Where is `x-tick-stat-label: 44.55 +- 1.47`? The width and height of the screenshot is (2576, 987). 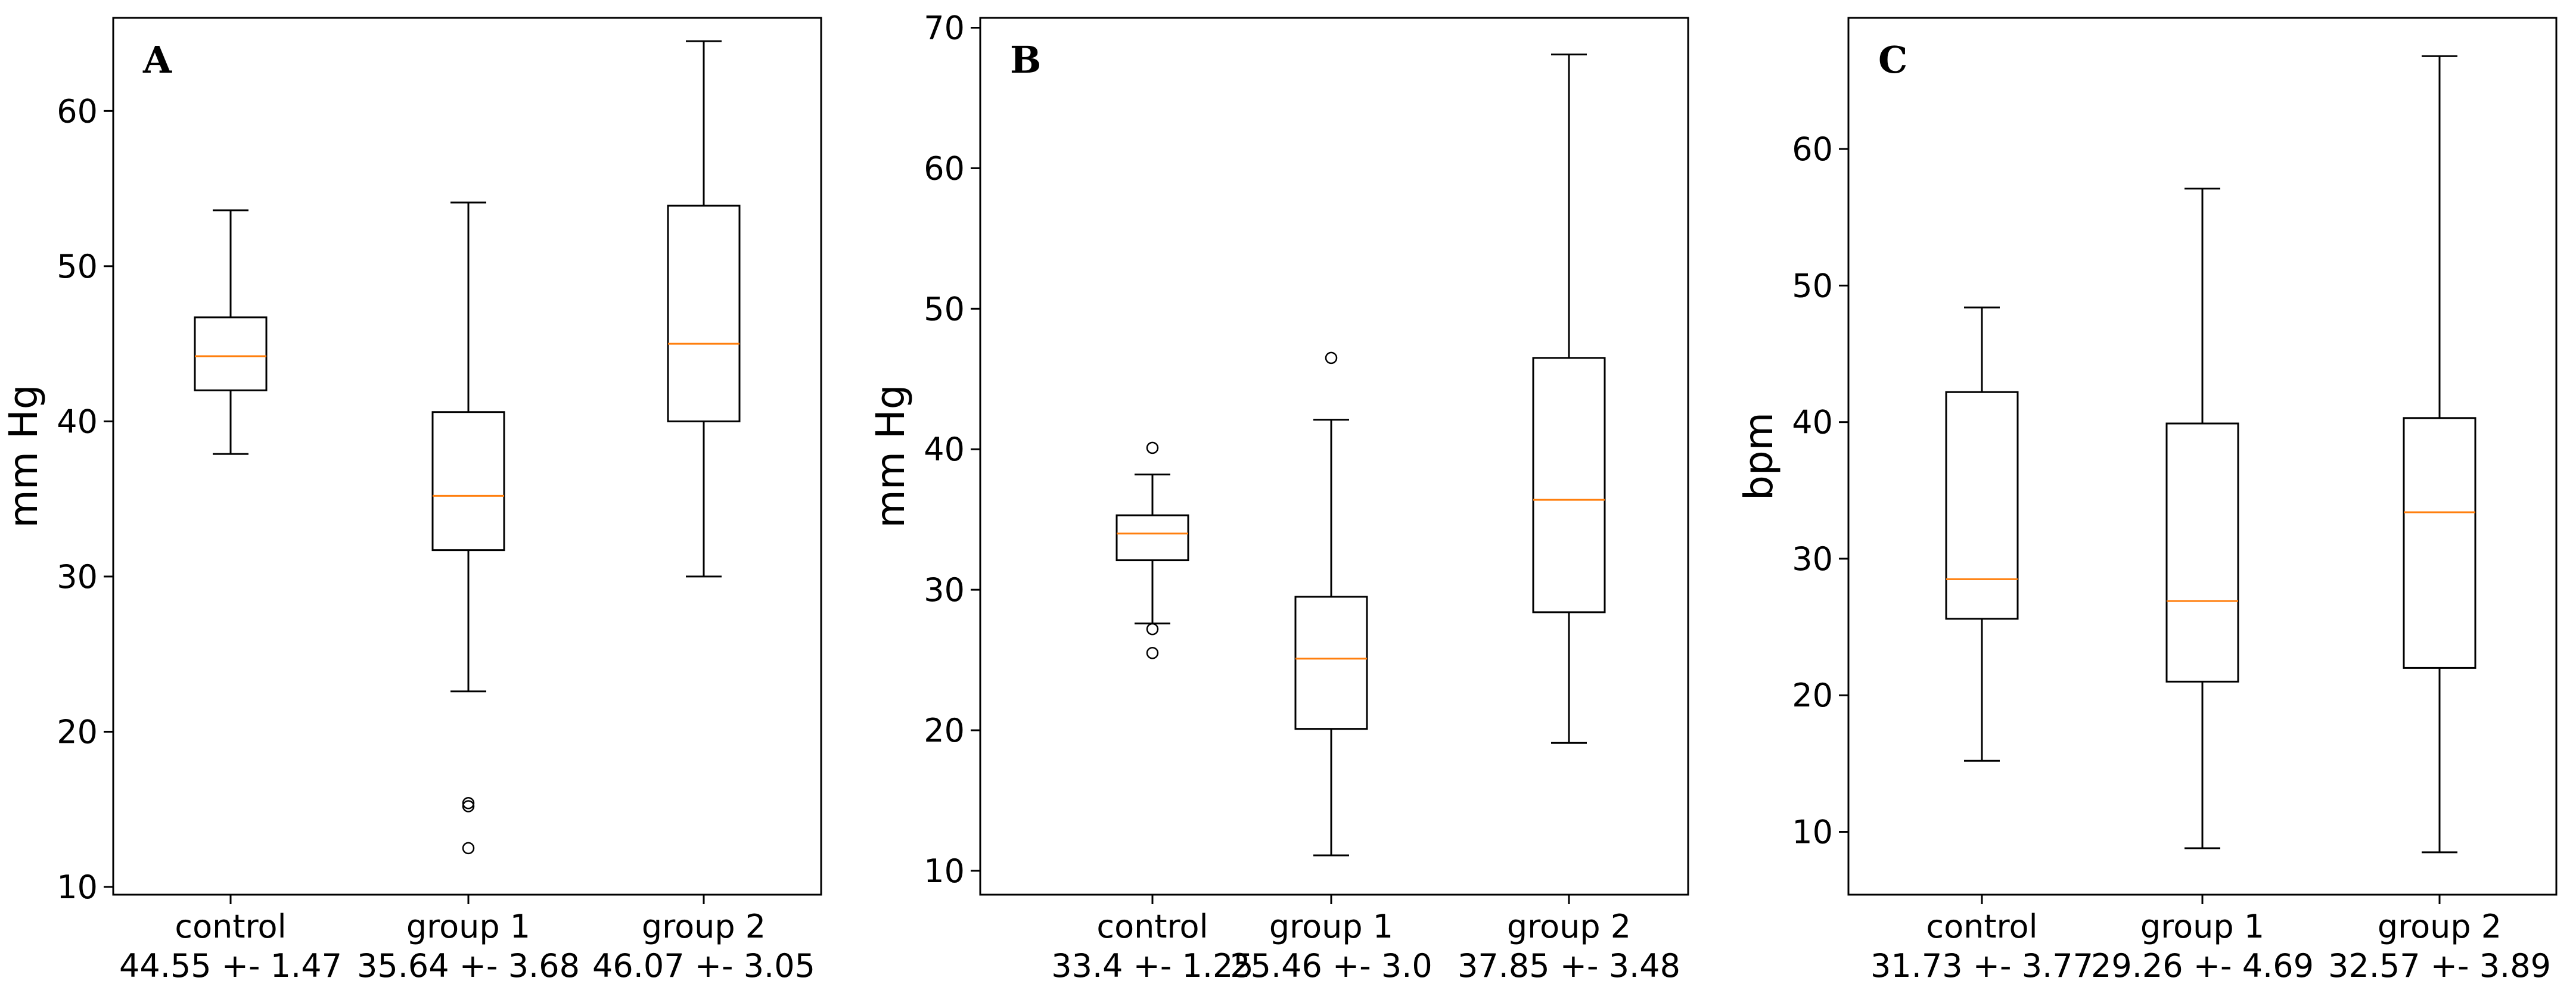
x-tick-stat-label: 44.55 +- 1.47 is located at coordinates (231, 966).